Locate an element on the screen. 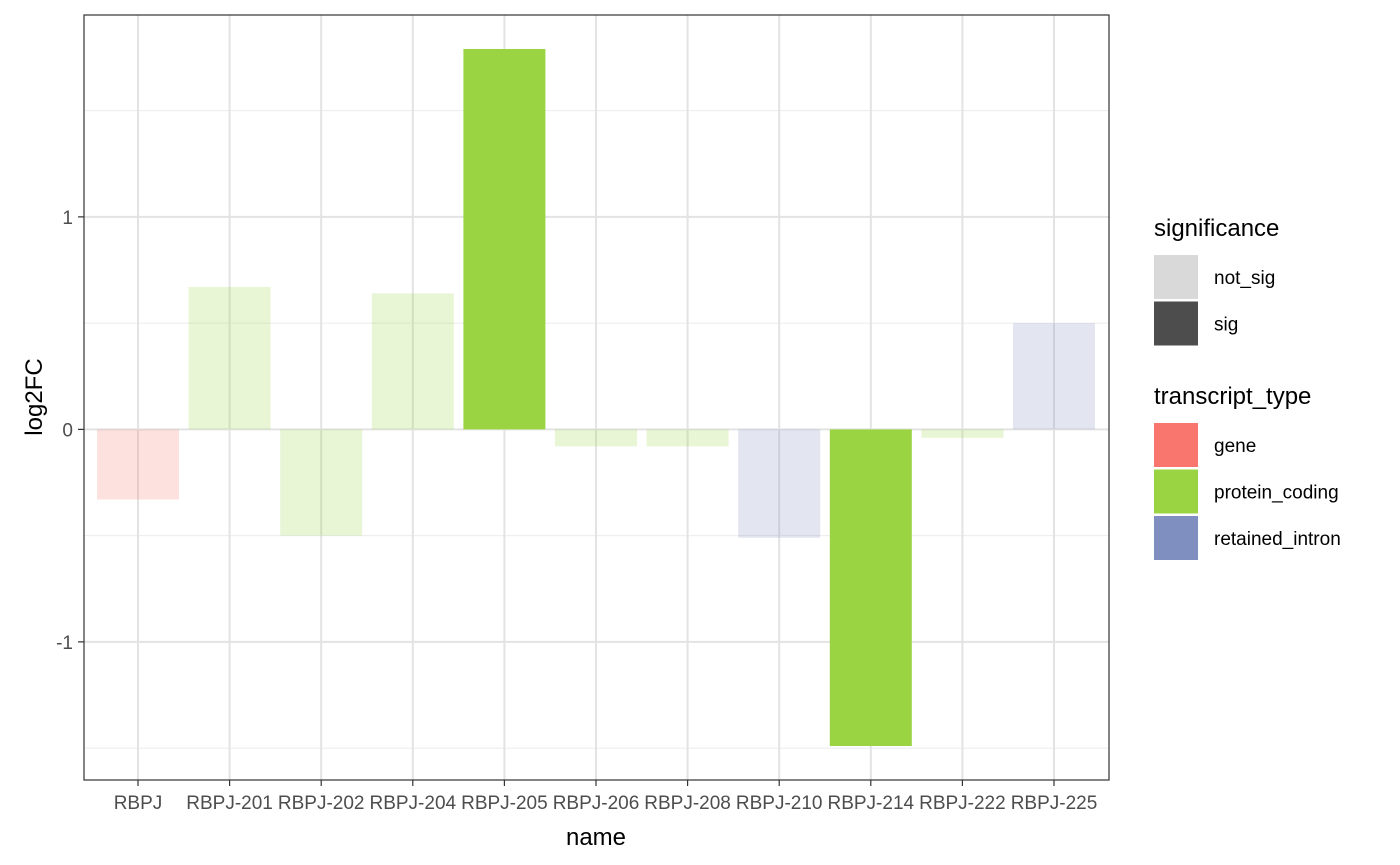 The image size is (1400, 865). legend-label: retained_intron is located at coordinates (1277, 539).